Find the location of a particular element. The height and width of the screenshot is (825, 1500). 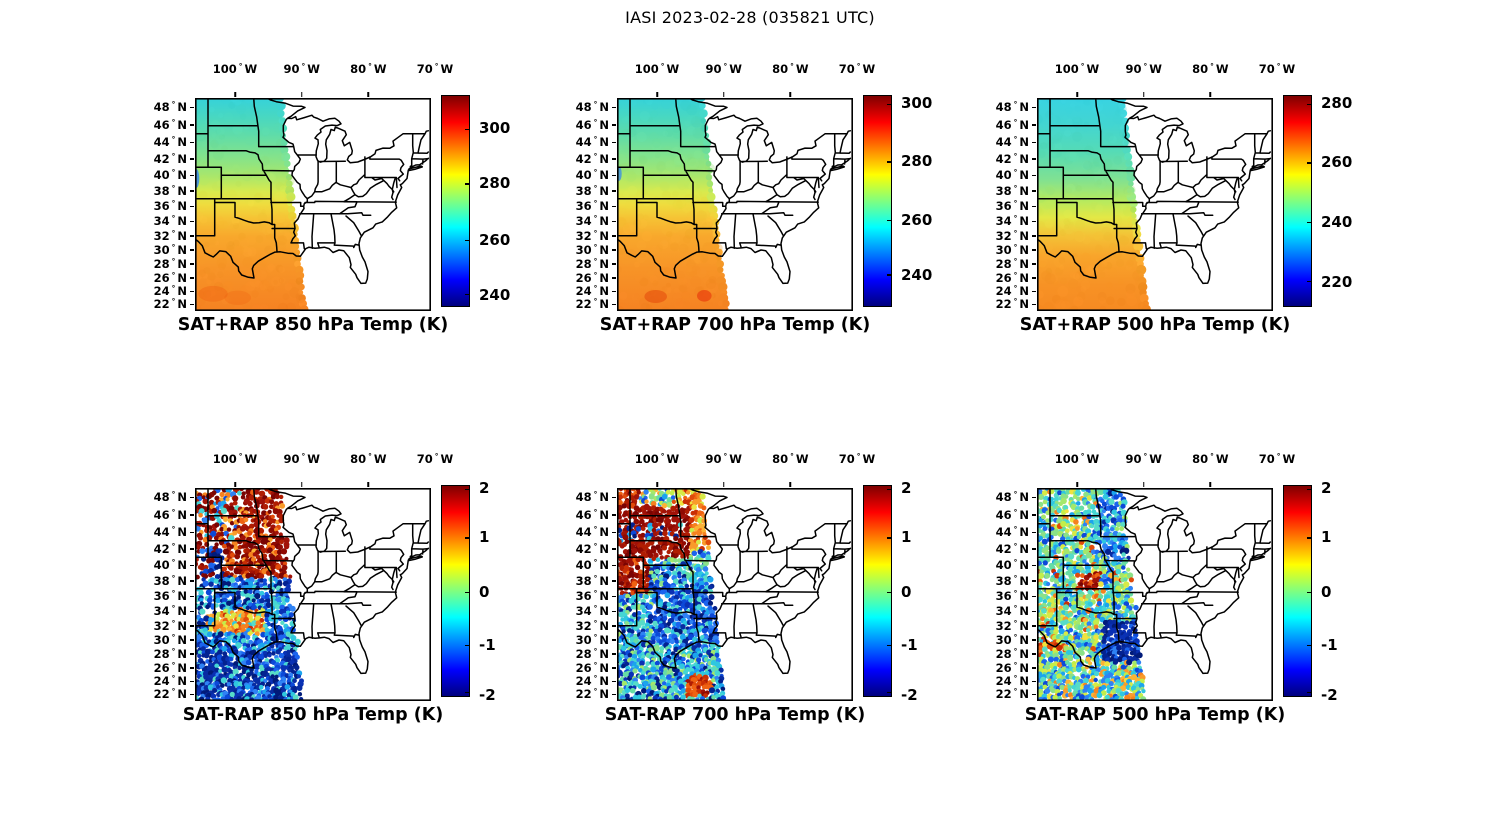

colorbar-tick-label: 1 is located at coordinates (1326, 536).